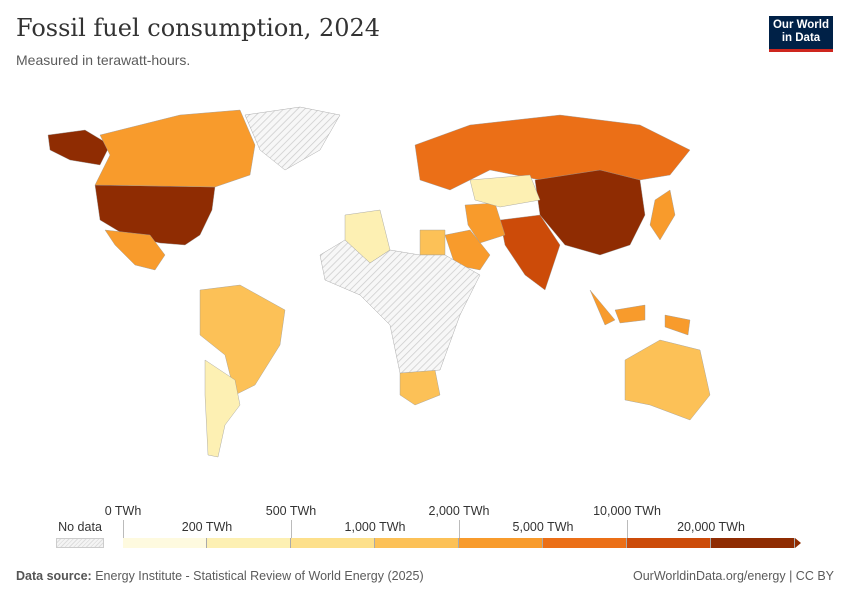 This screenshot has height=600, width=850. What do you see at coordinates (505, 191) in the screenshot?
I see `country-kazakhstan` at bounding box center [505, 191].